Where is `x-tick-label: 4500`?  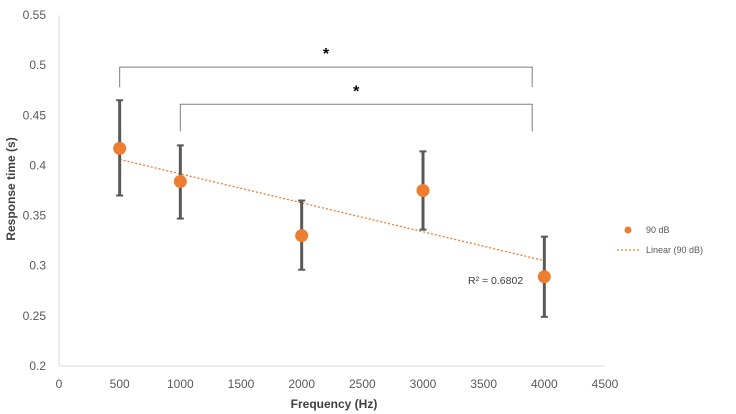
x-tick-label: 4500 is located at coordinates (605, 384).